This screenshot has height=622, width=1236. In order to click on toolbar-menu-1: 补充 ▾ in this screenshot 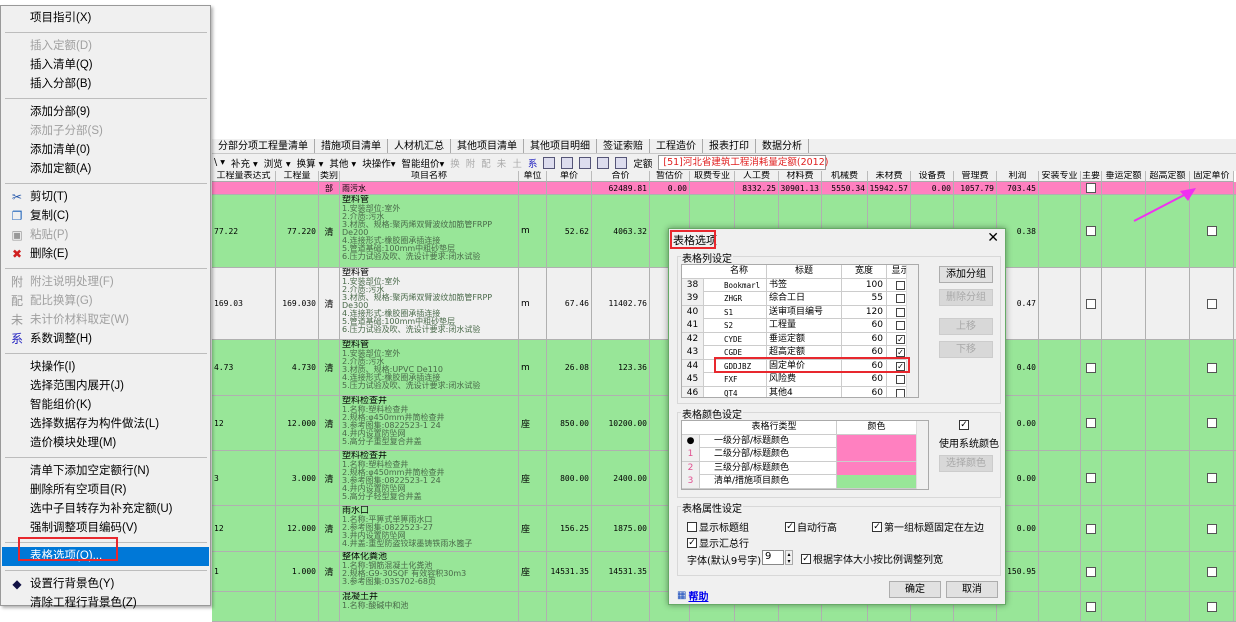, I will do `click(244, 164)`.